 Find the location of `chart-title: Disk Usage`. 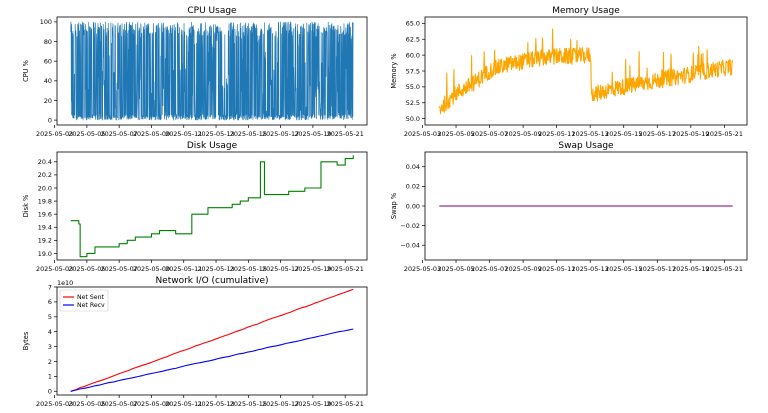

chart-title: Disk Usage is located at coordinates (212, 146).